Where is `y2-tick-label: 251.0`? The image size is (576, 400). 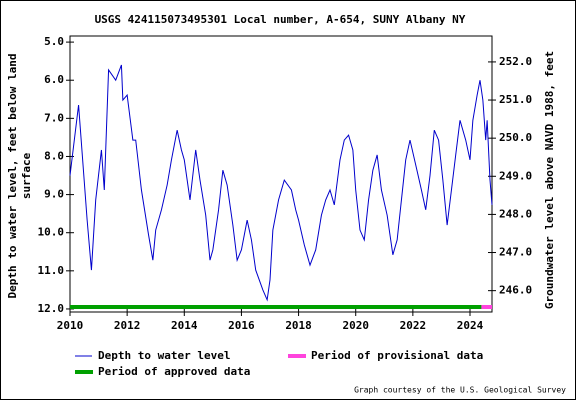 y2-tick-label: 251.0 is located at coordinates (515, 99).